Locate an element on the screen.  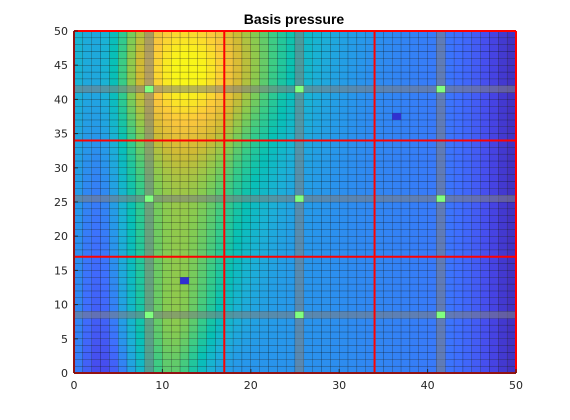
partition-marker is located at coordinates (441, 315).